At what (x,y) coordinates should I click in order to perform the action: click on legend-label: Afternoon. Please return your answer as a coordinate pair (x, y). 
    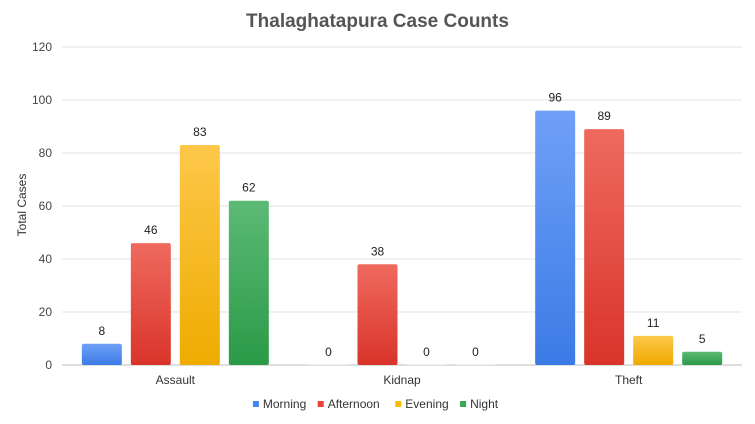
    Looking at the image, I should click on (354, 404).